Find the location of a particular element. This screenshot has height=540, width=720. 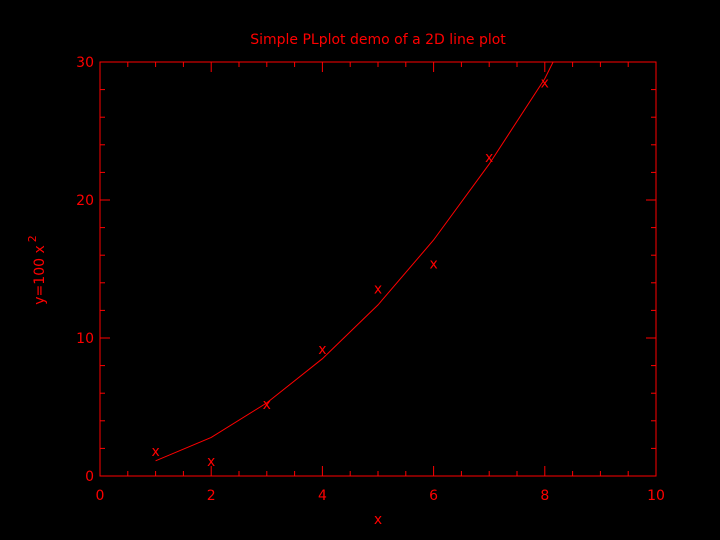

y-tick-label: 20 is located at coordinates (85, 201).